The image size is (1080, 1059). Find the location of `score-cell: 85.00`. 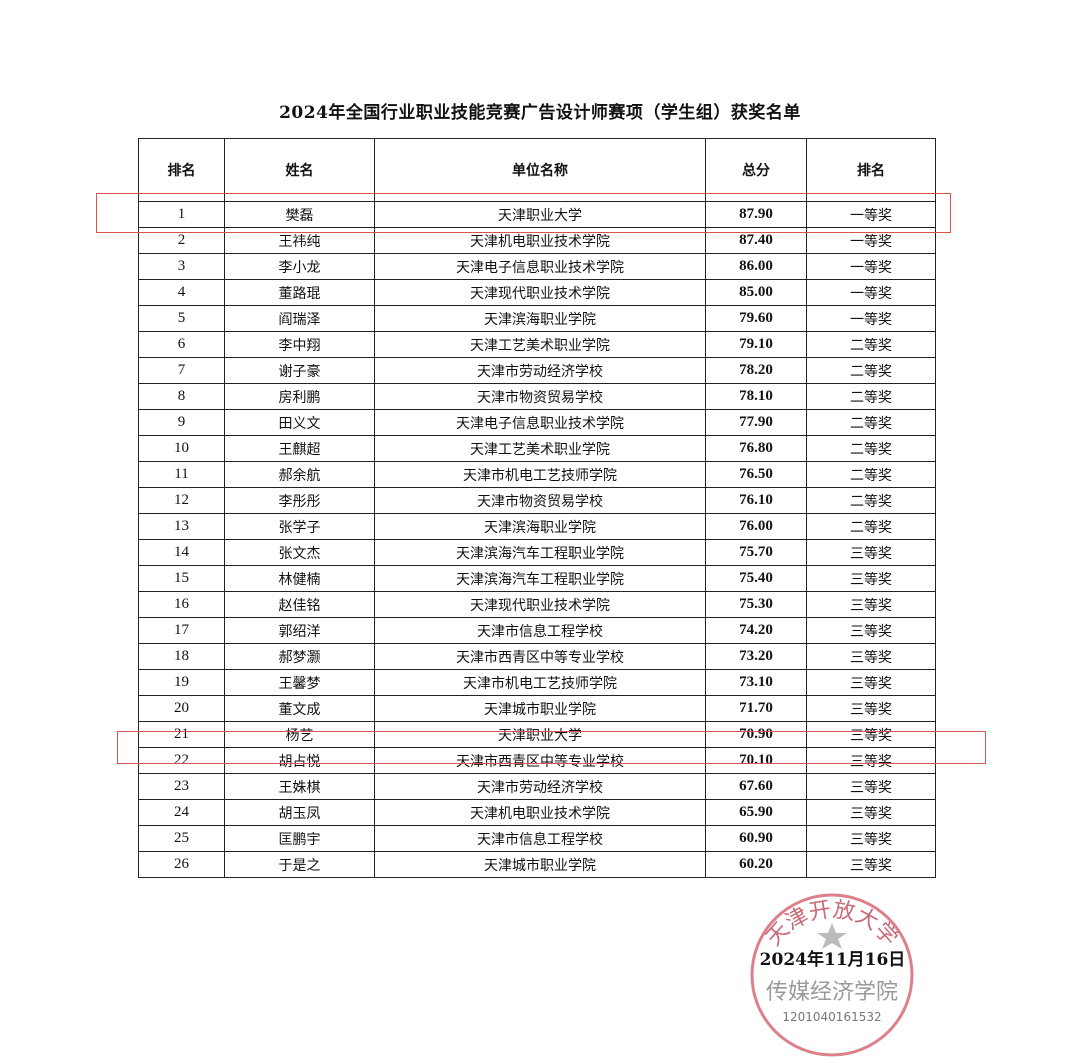

score-cell: 85.00 is located at coordinates (756, 292).